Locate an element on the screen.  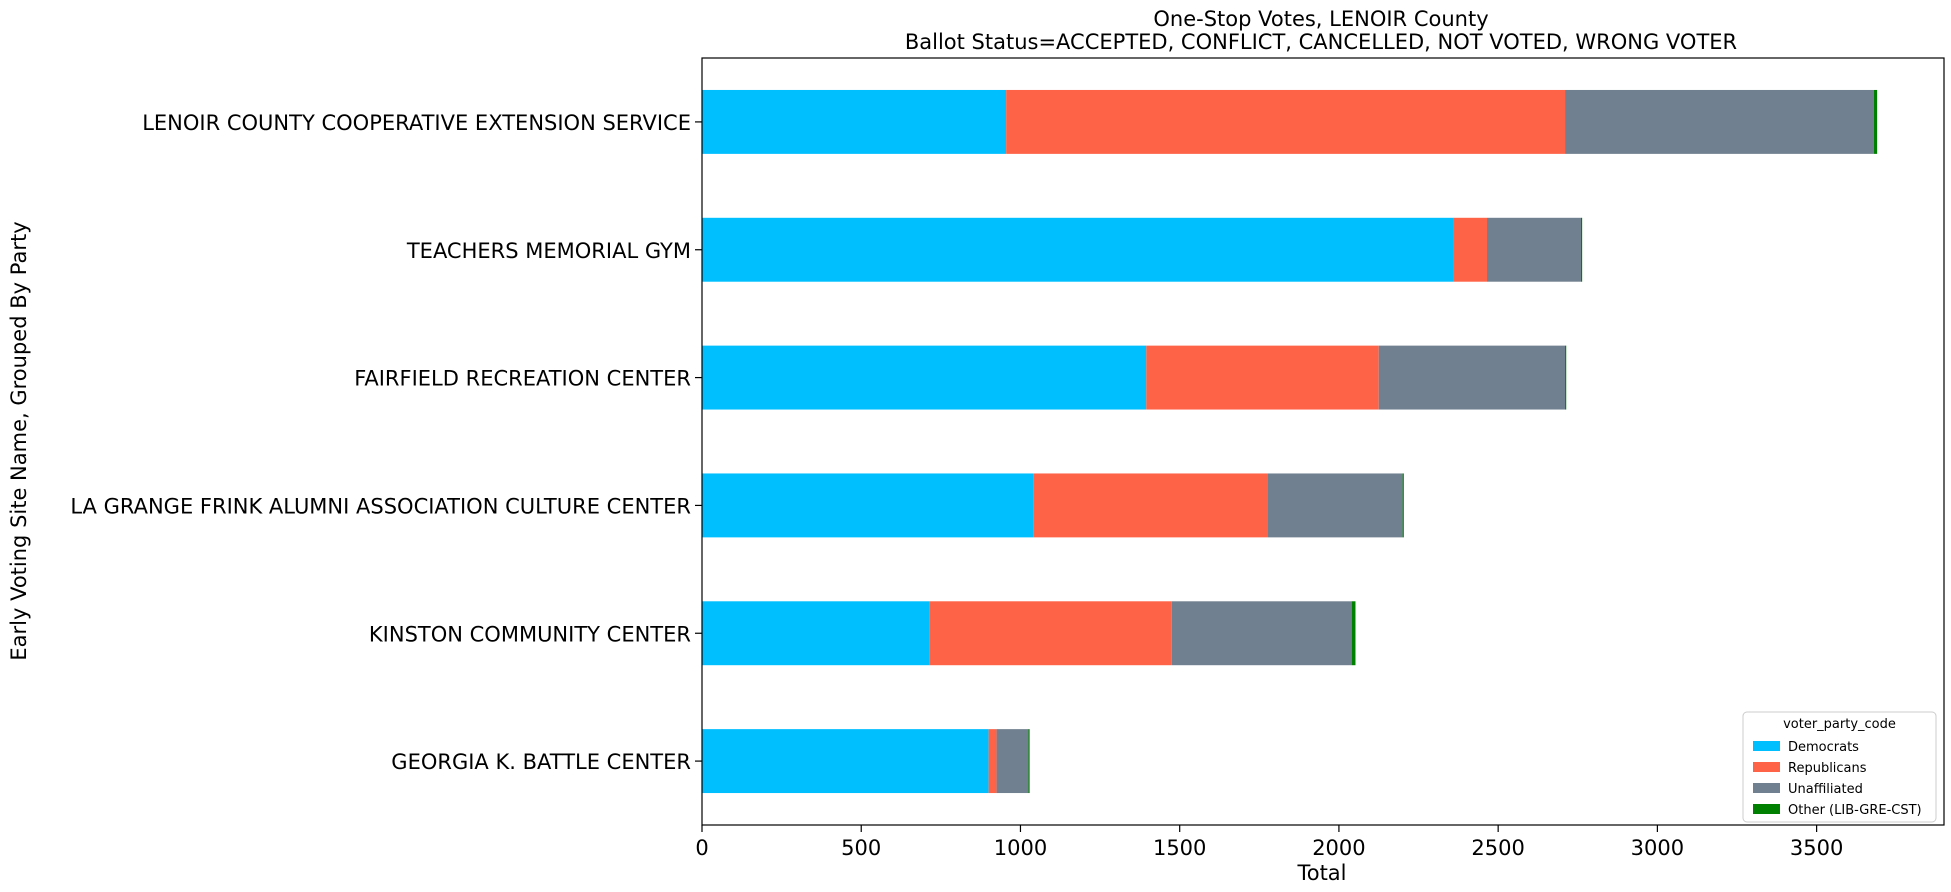
x-axis-label: Total is located at coordinates (1321, 873).